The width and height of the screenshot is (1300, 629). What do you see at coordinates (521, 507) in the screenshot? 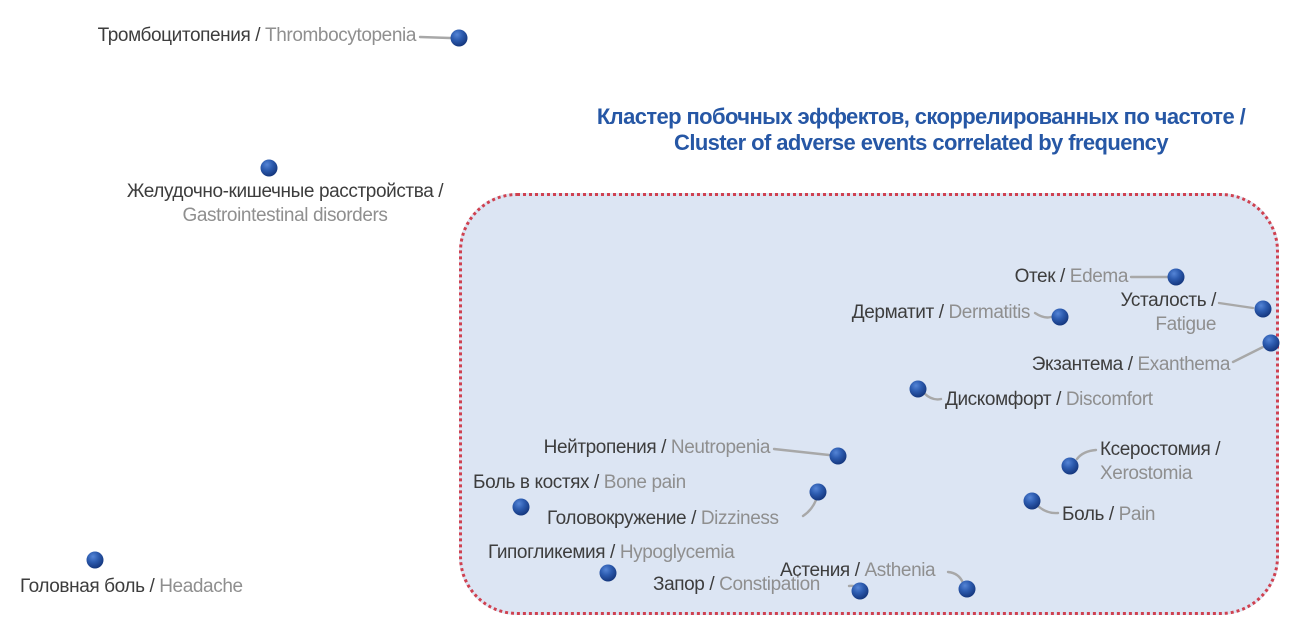
I see `point-dot-bone-pain` at bounding box center [521, 507].